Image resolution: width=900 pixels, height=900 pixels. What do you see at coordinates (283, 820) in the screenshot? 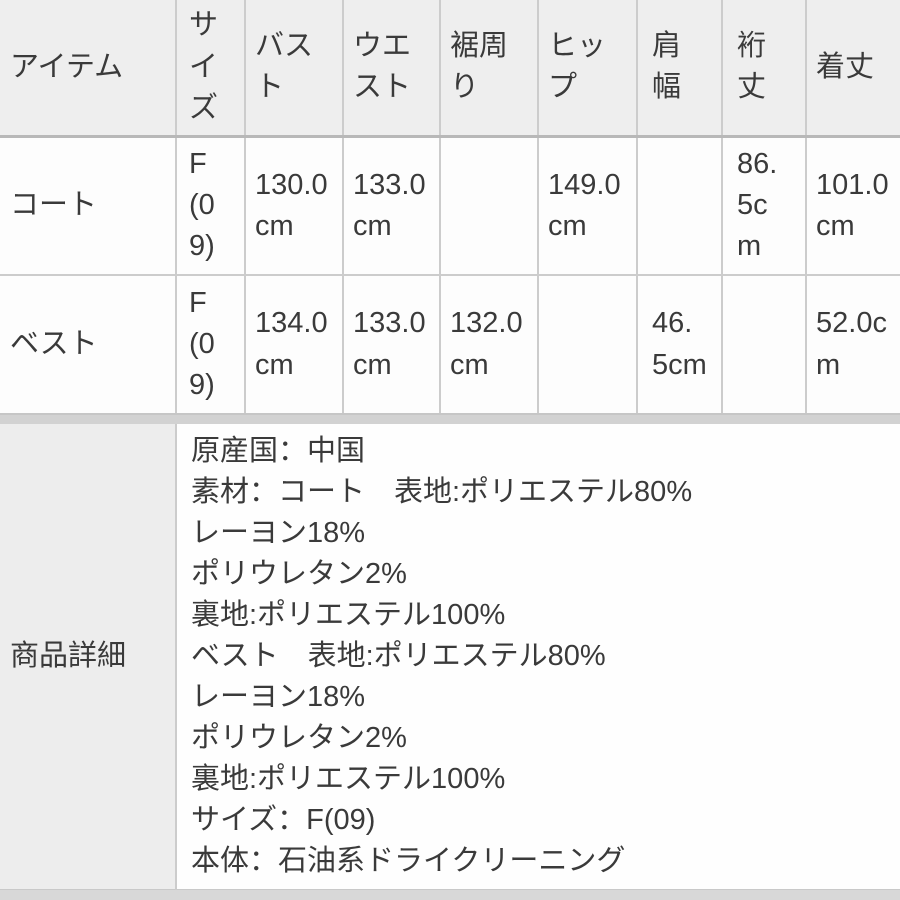
I see `detail-line-size: サイズ：F(09)` at bounding box center [283, 820].